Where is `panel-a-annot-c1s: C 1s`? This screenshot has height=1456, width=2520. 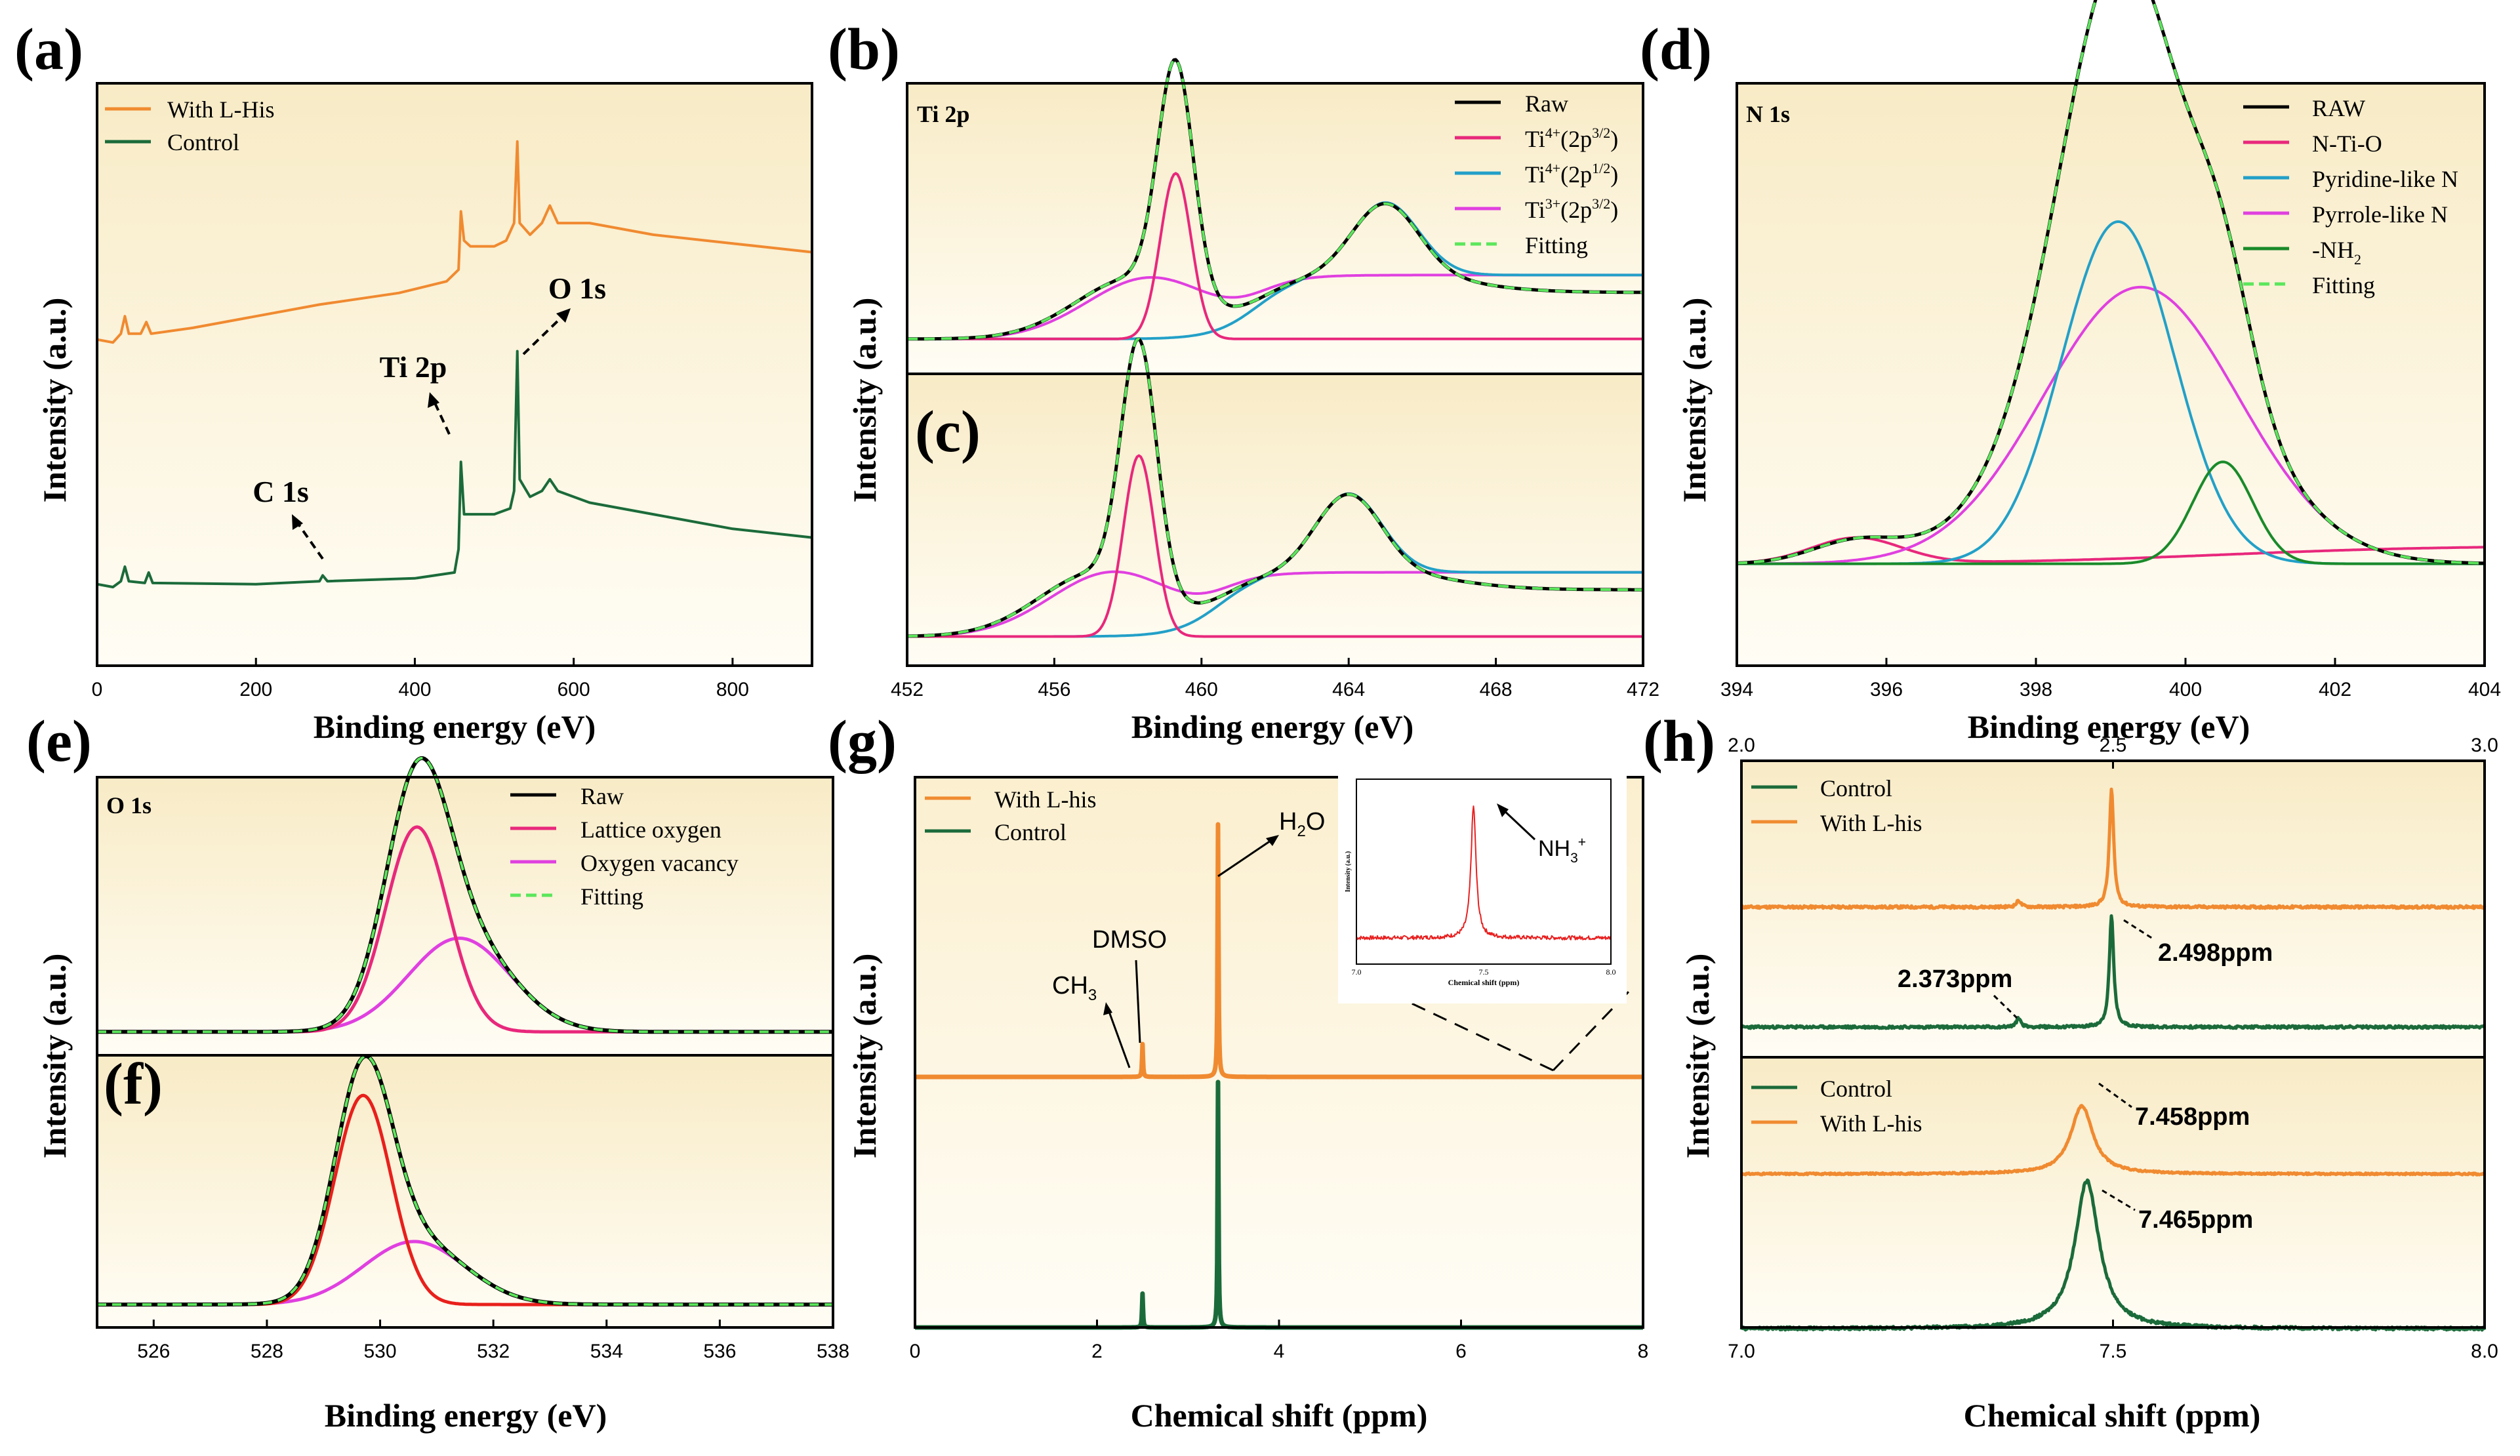
panel-a-annot-c1s: C 1s is located at coordinates (281, 491).